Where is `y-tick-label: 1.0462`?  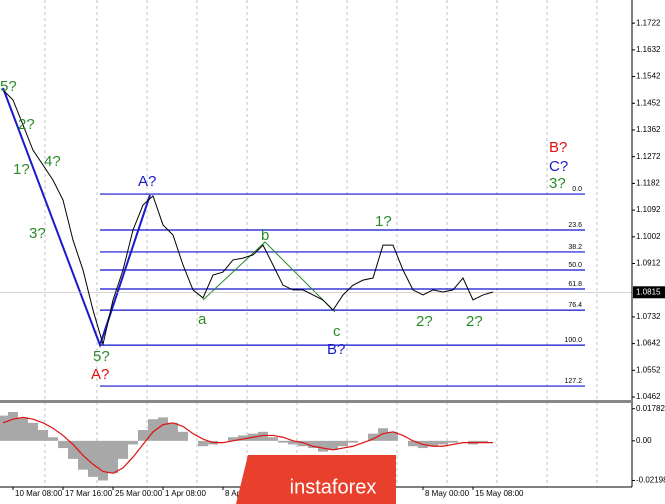
y-tick-label: 1.0462 is located at coordinates (648, 396).